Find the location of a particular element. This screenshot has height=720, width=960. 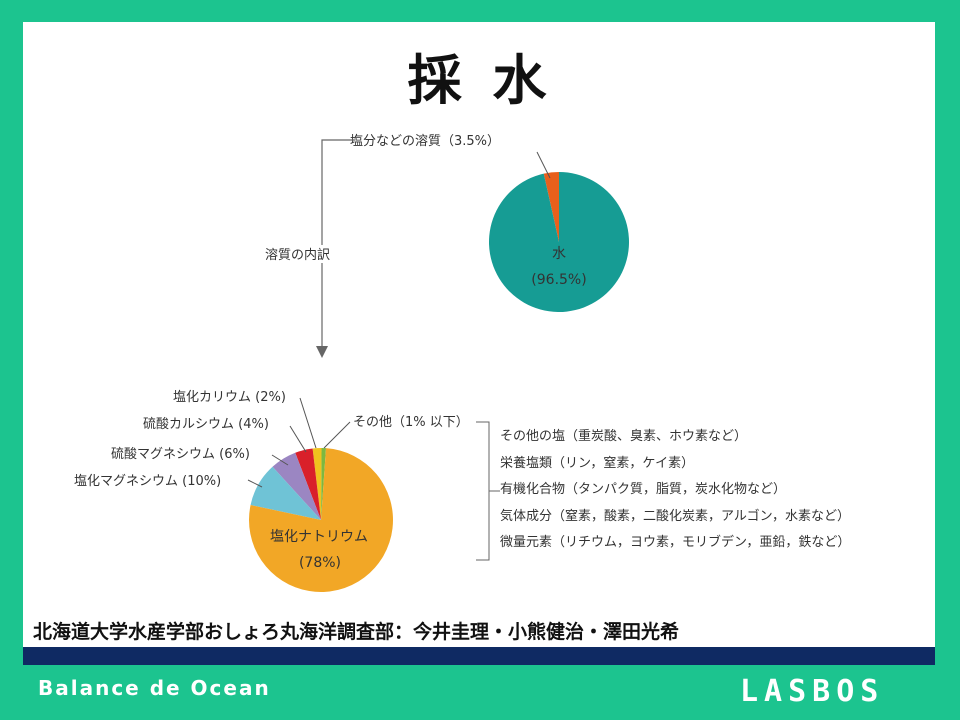

pie-slice-other is located at coordinates (324, 484).